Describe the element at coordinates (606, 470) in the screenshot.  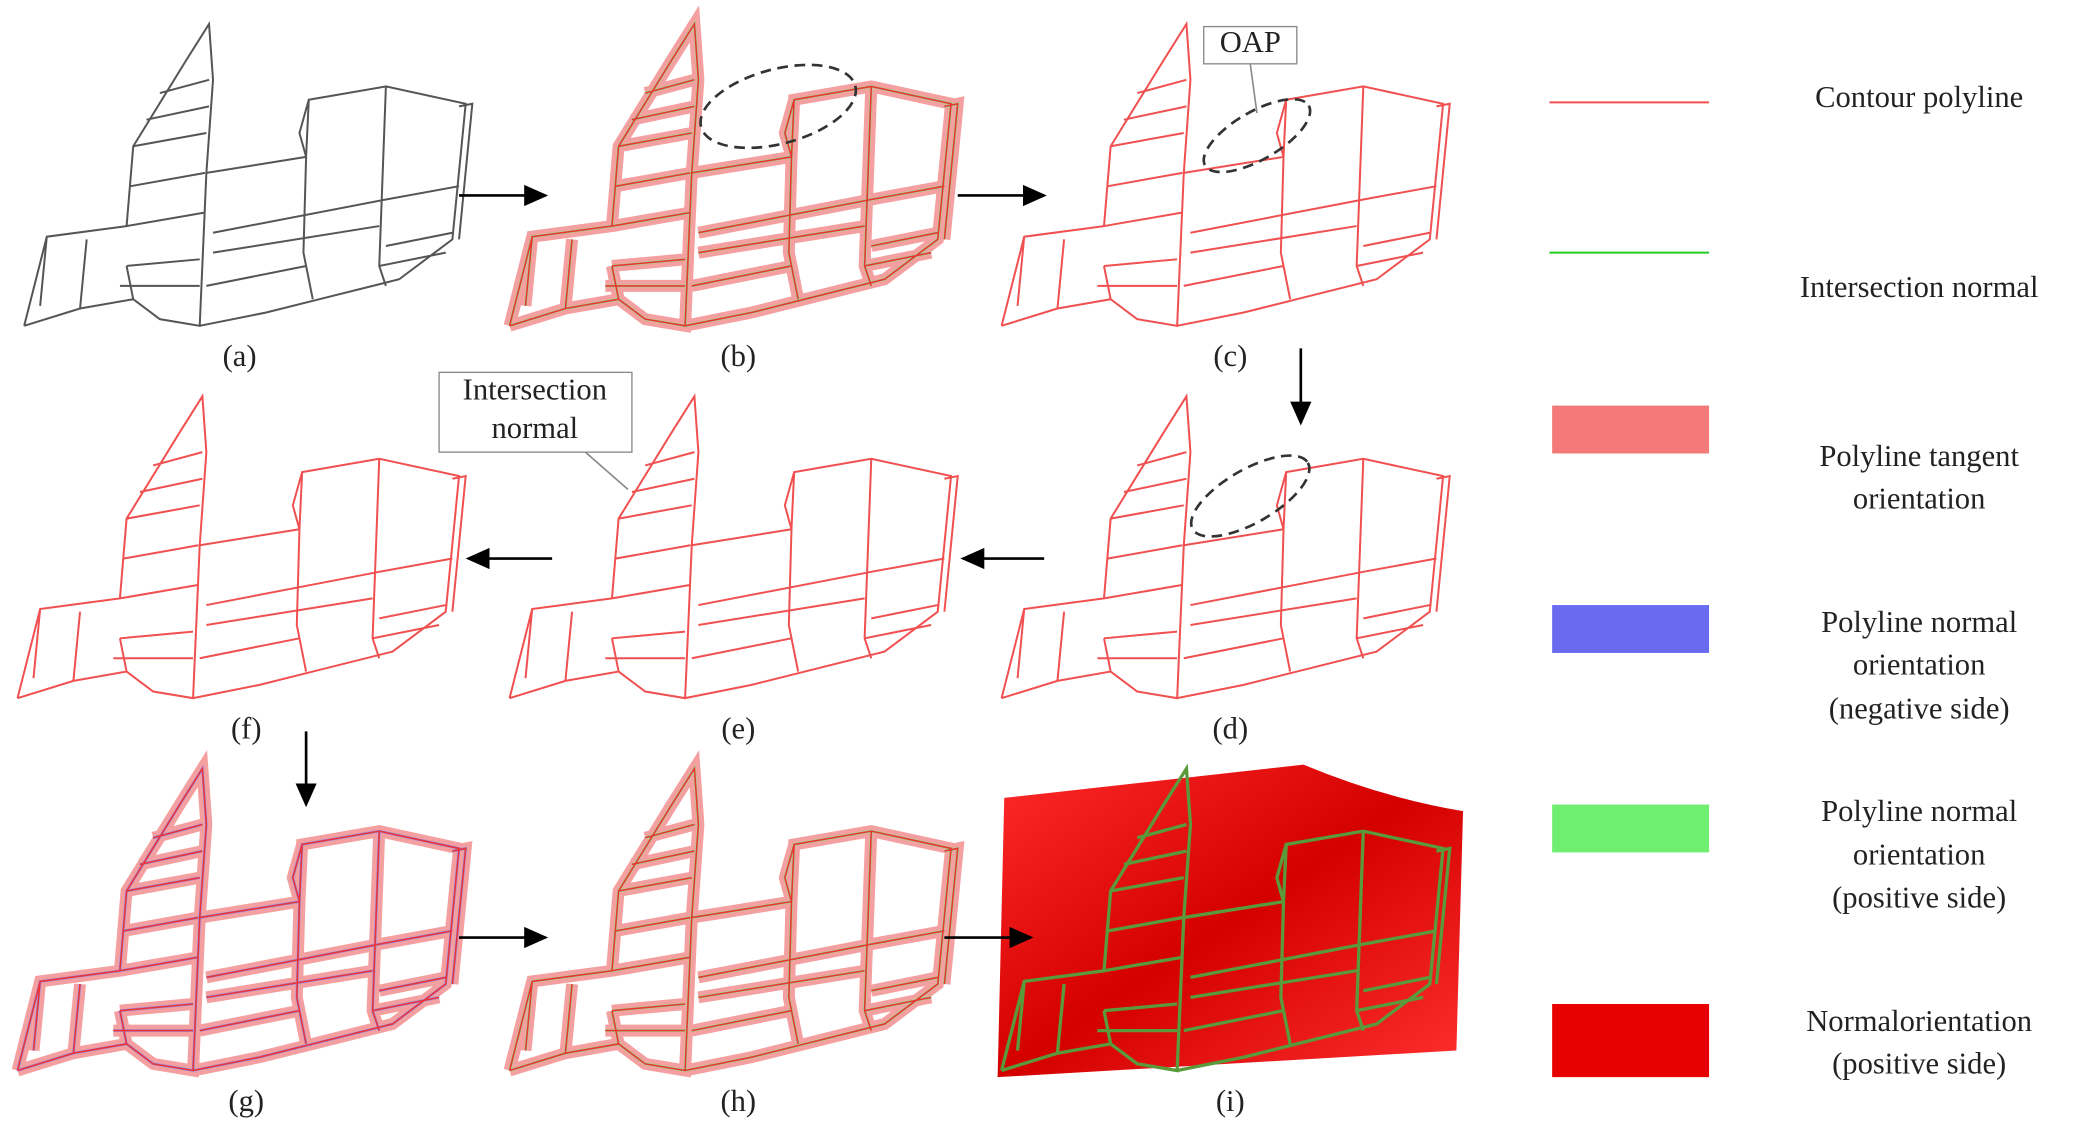
I see `normal-leader` at that location.